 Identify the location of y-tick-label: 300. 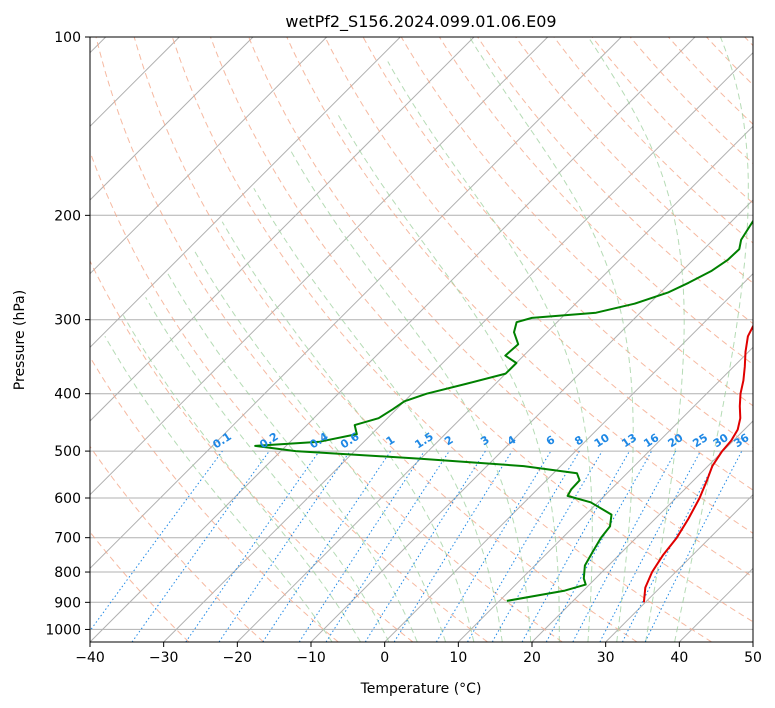
(67, 321).